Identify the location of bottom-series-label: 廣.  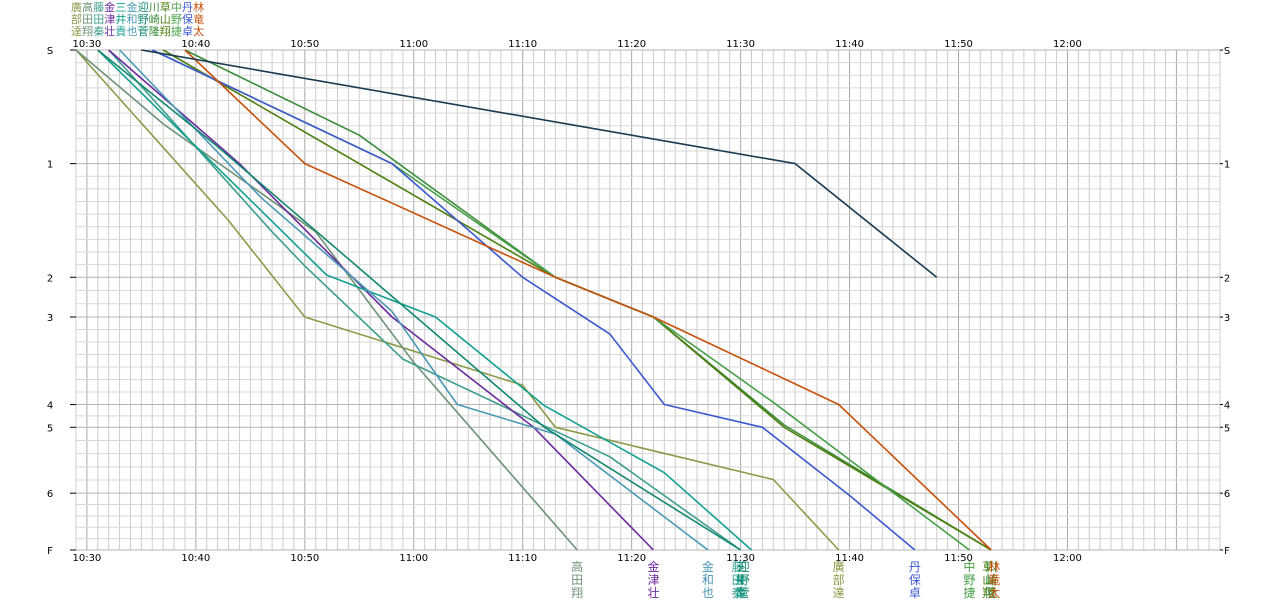
(839, 567).